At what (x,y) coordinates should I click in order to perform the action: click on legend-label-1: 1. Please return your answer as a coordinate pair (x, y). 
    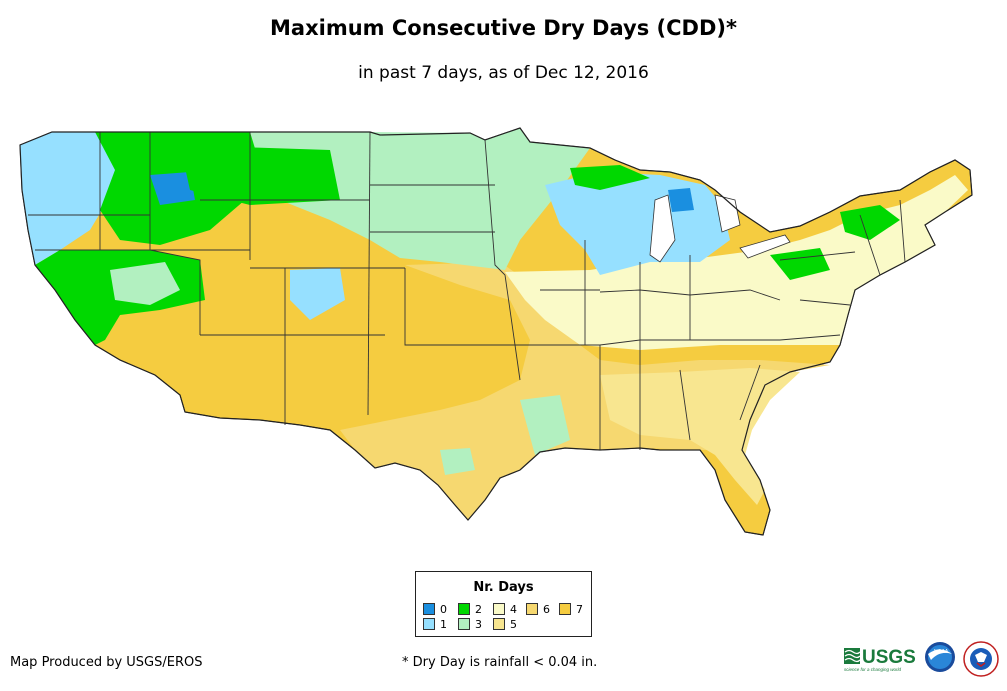
    Looking at the image, I should click on (443, 624).